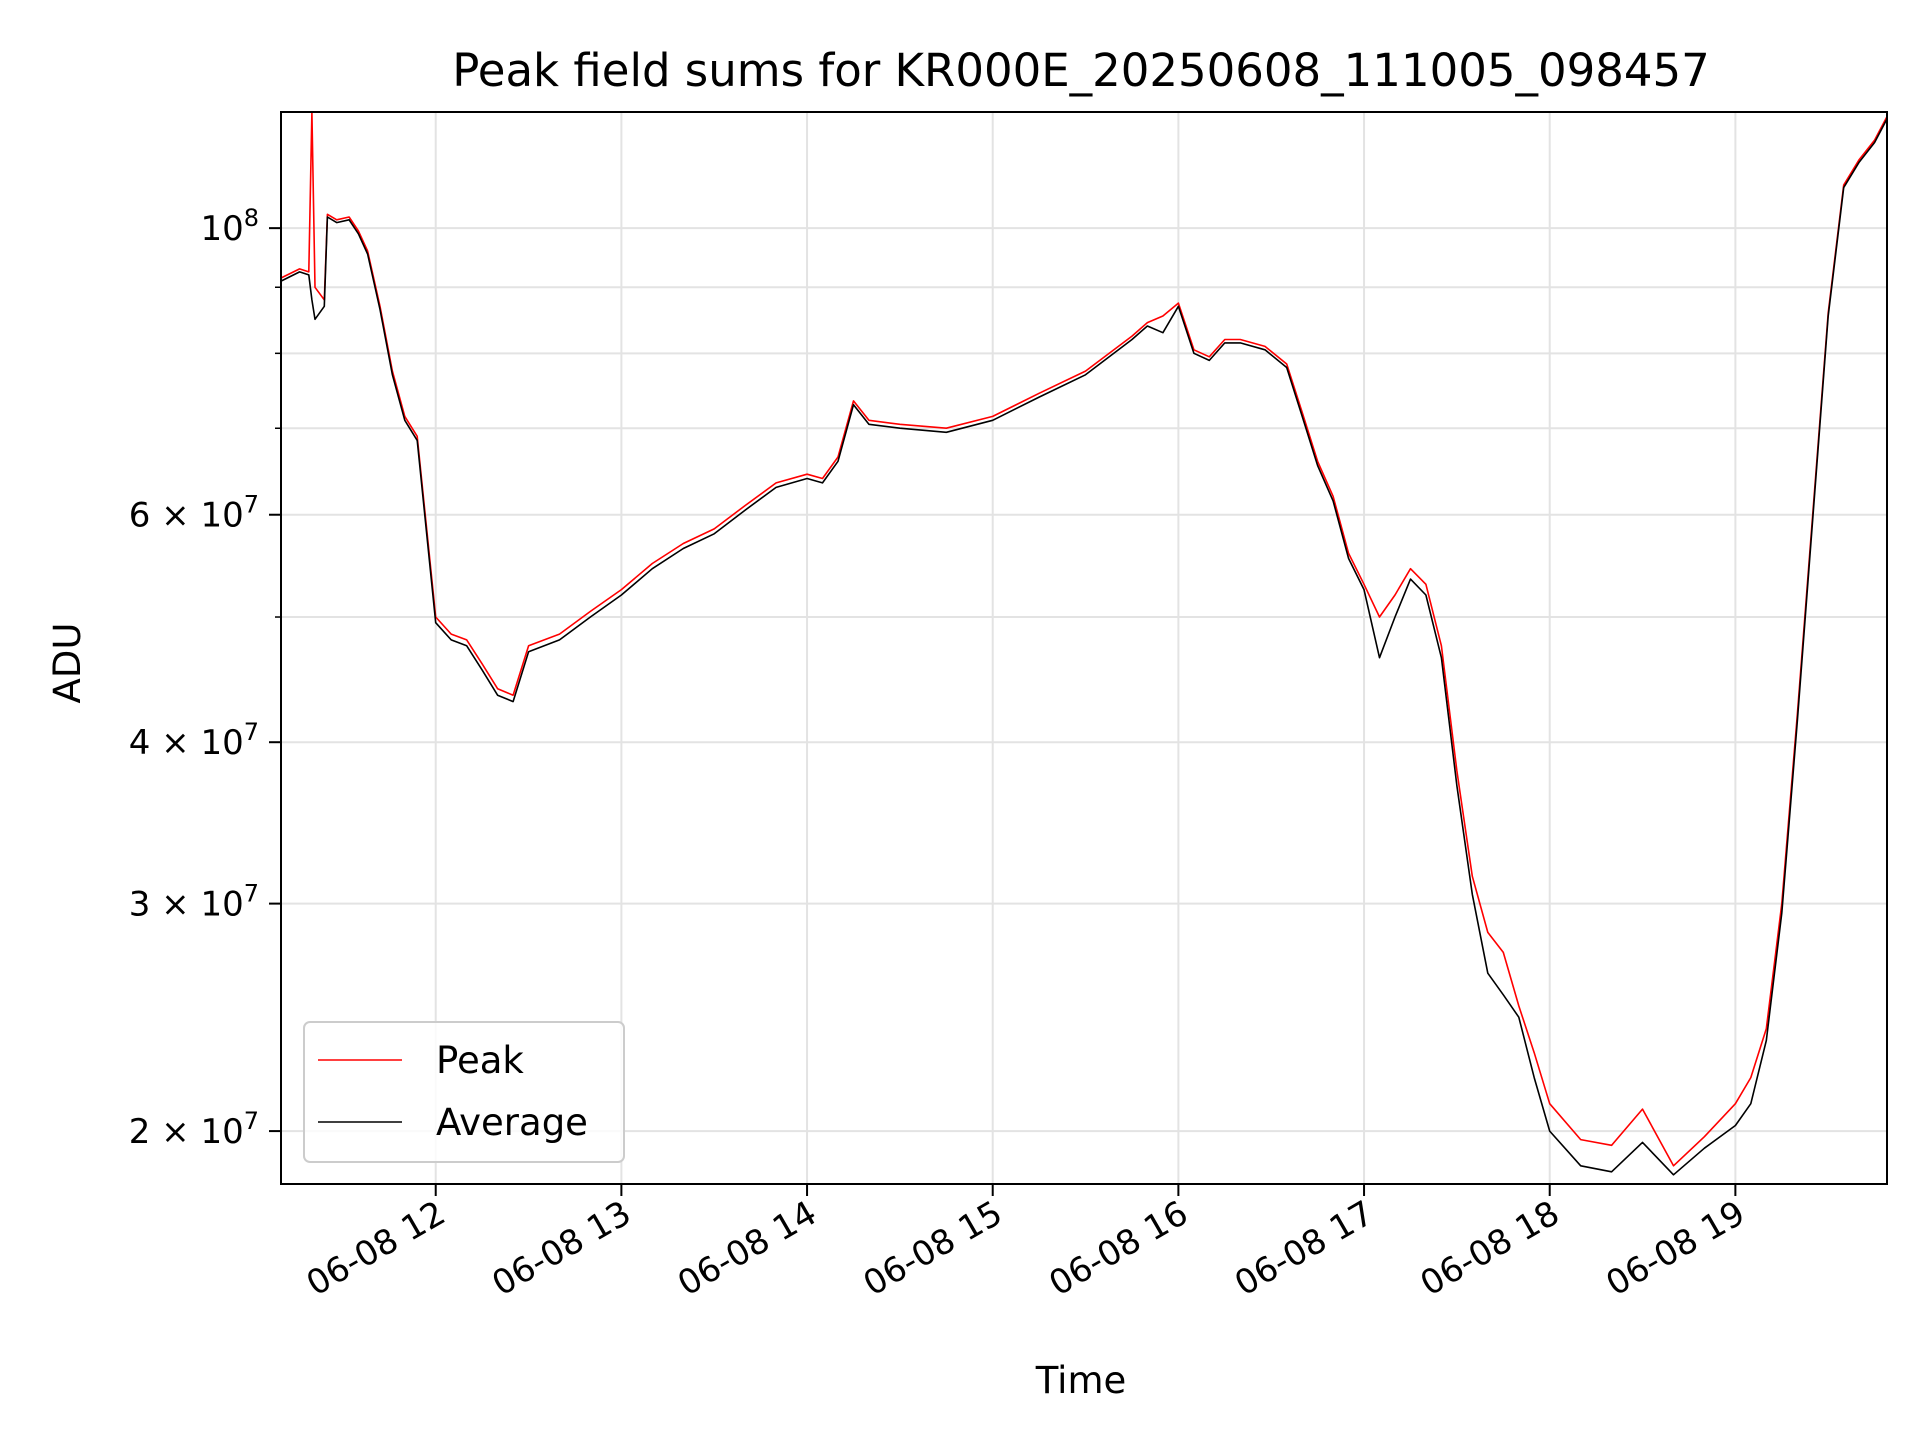  What do you see at coordinates (1081, 1380) in the screenshot?
I see `x-axis-label: Time` at bounding box center [1081, 1380].